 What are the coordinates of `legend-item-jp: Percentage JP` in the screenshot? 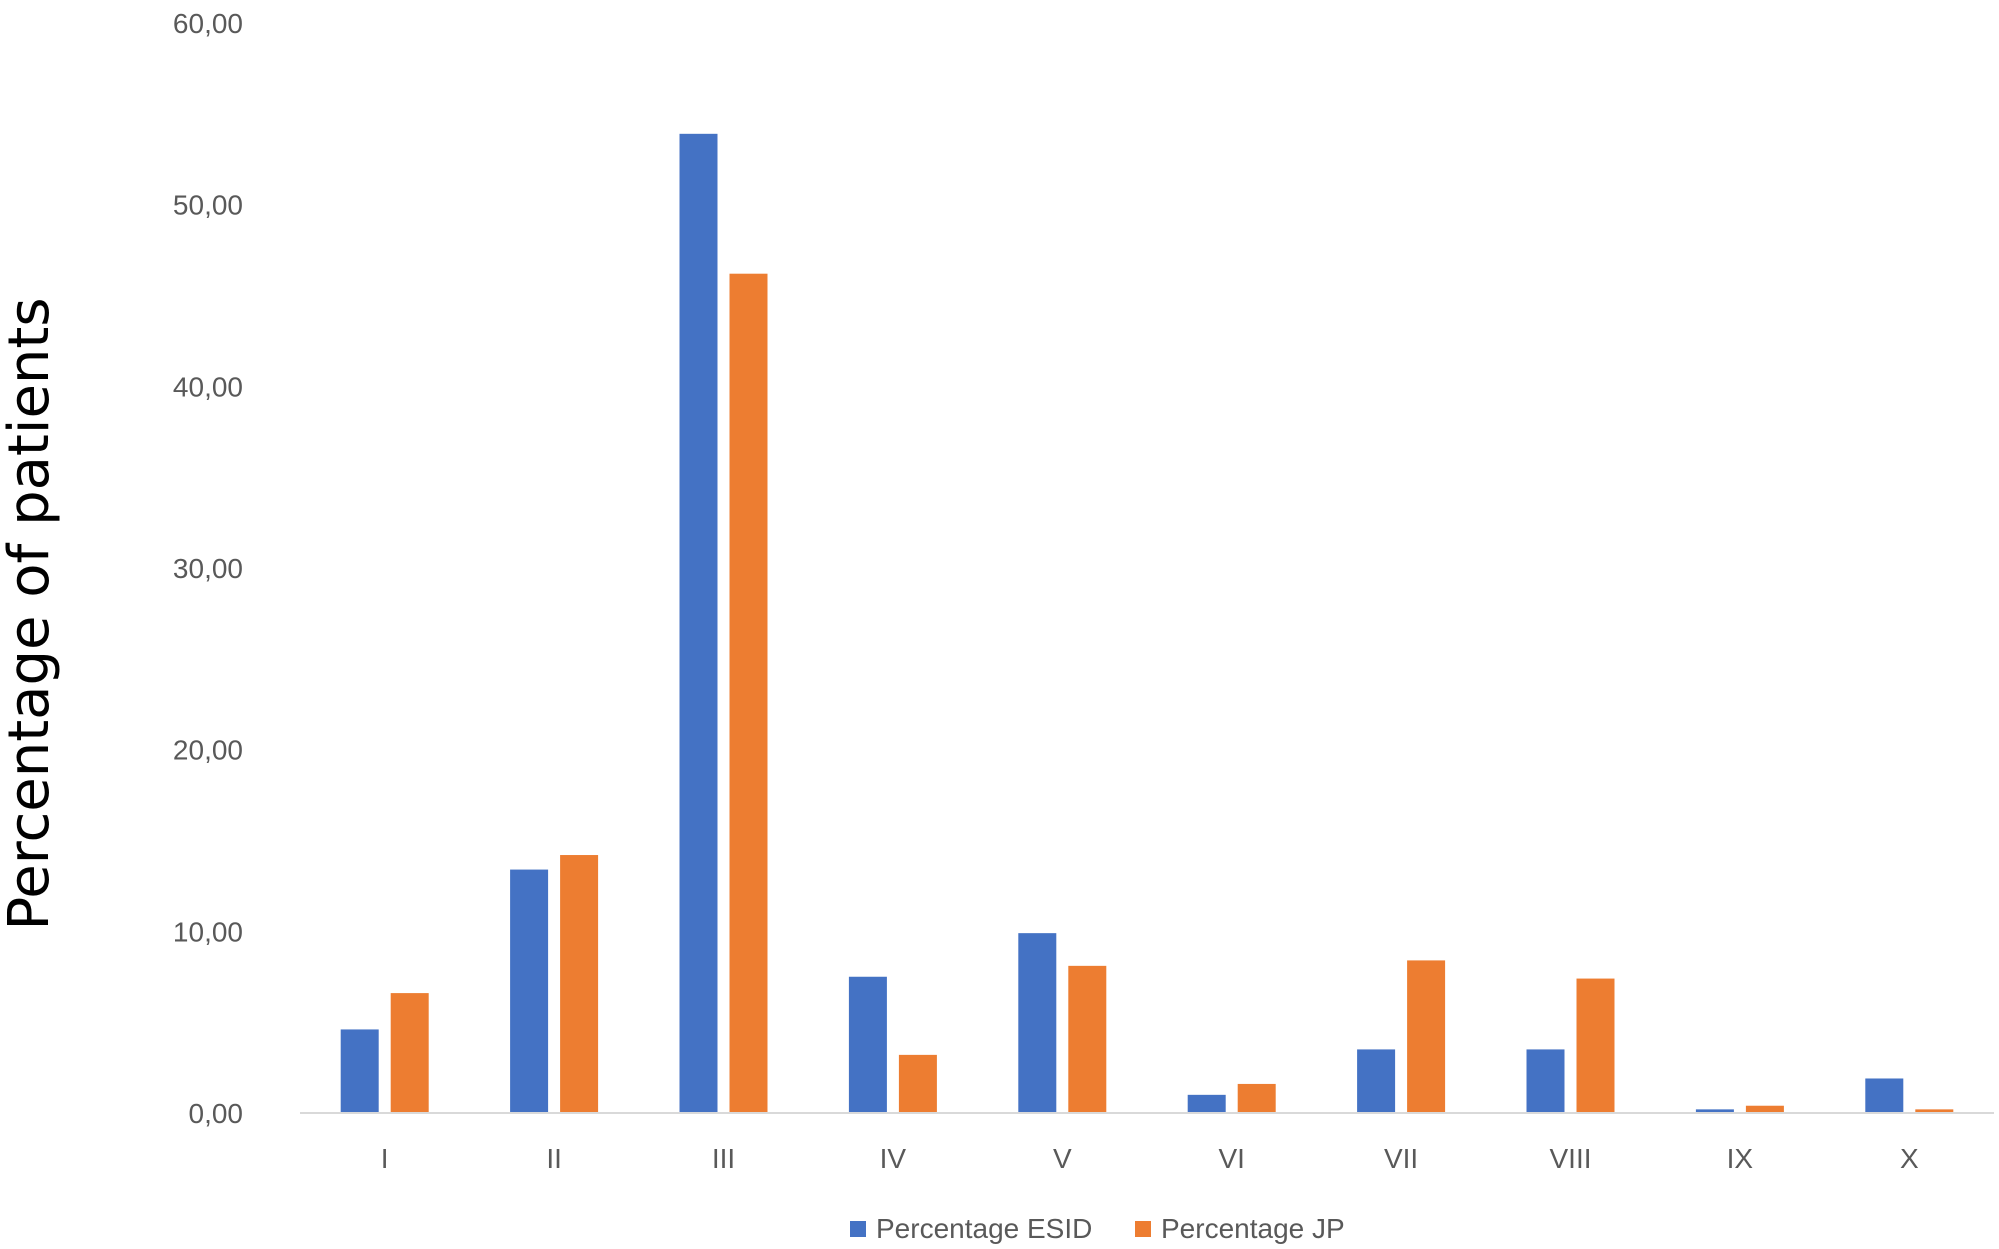 It's located at (1240, 1228).